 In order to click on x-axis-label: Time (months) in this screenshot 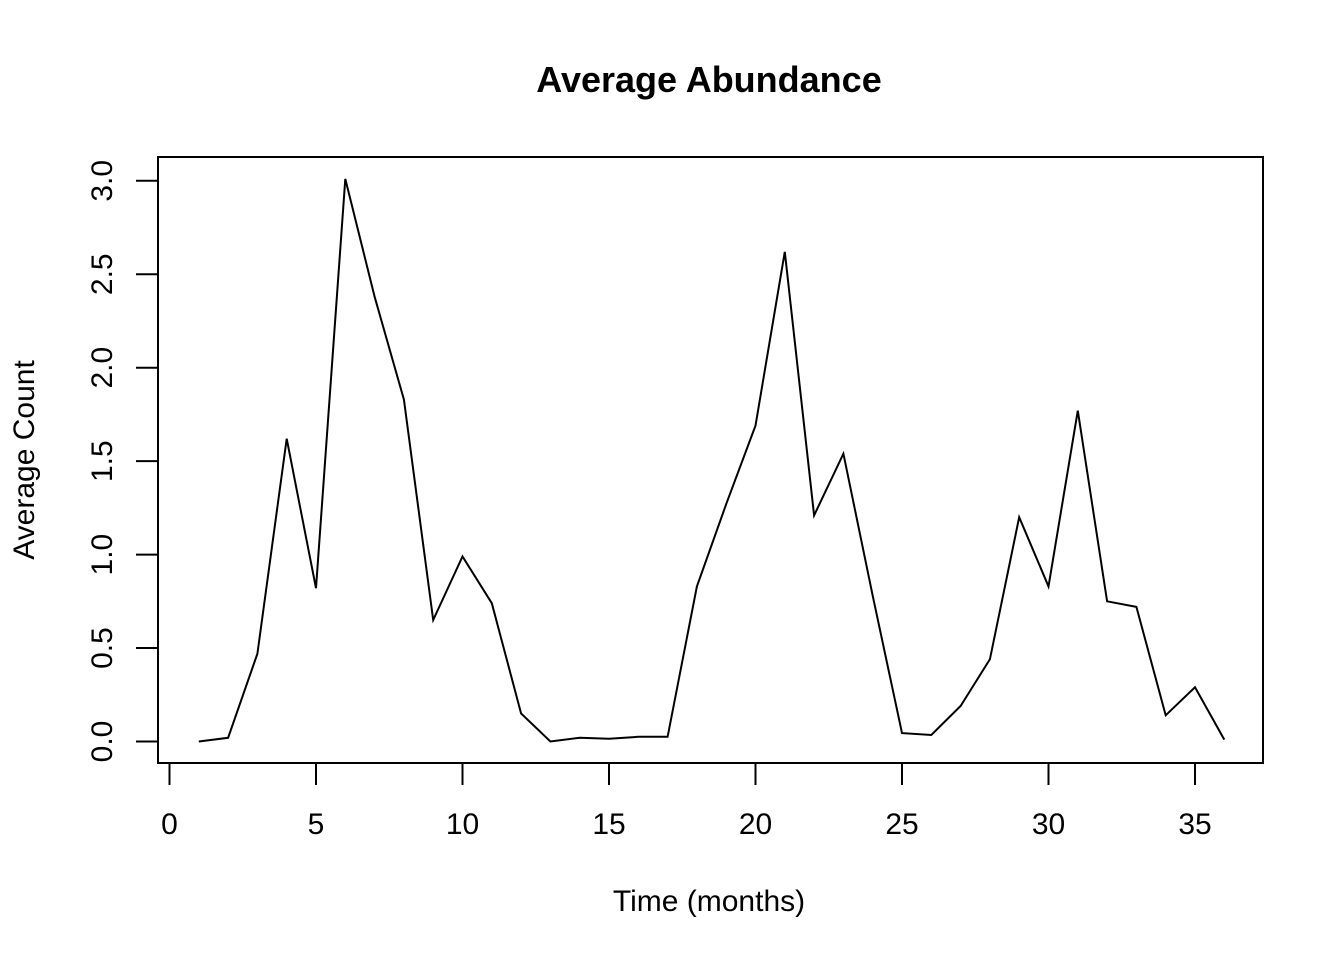, I will do `click(709, 901)`.